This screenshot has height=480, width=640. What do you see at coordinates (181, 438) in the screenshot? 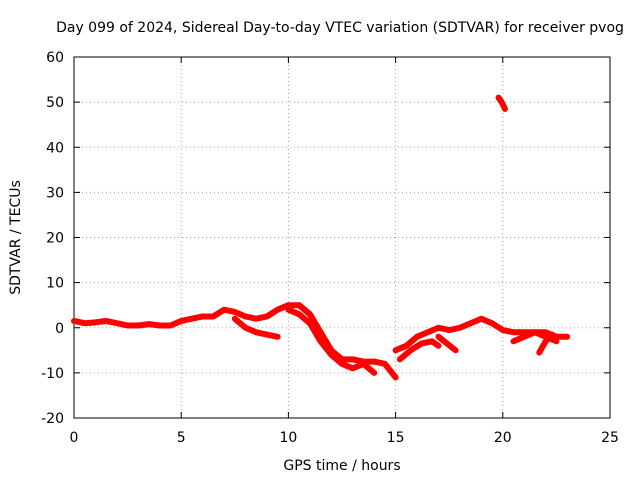
I see `x-tick-label: 5` at bounding box center [181, 438].